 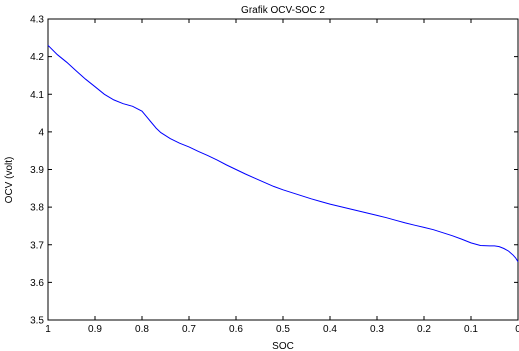 What do you see at coordinates (142, 329) in the screenshot?
I see `x-tick-label: 0.8` at bounding box center [142, 329].